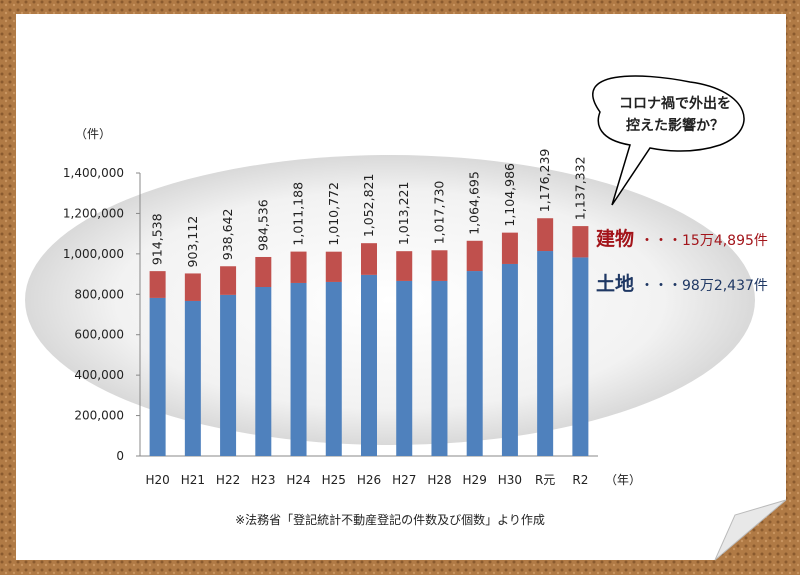 The image size is (800, 579). I want to click on legend-label: 建物, so click(615, 238).